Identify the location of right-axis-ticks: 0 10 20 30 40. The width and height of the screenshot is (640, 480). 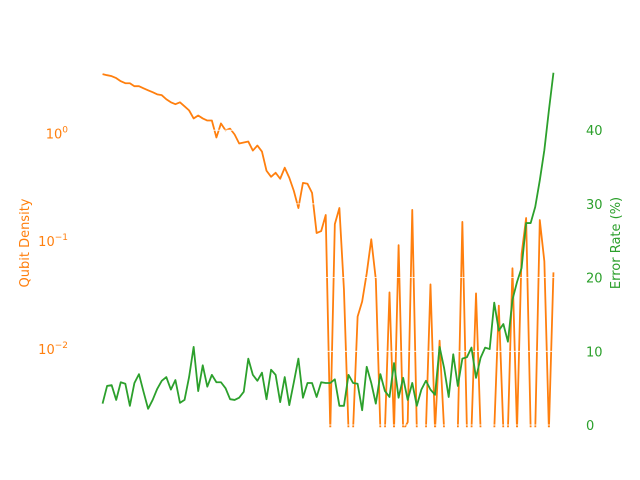
(594, 279).